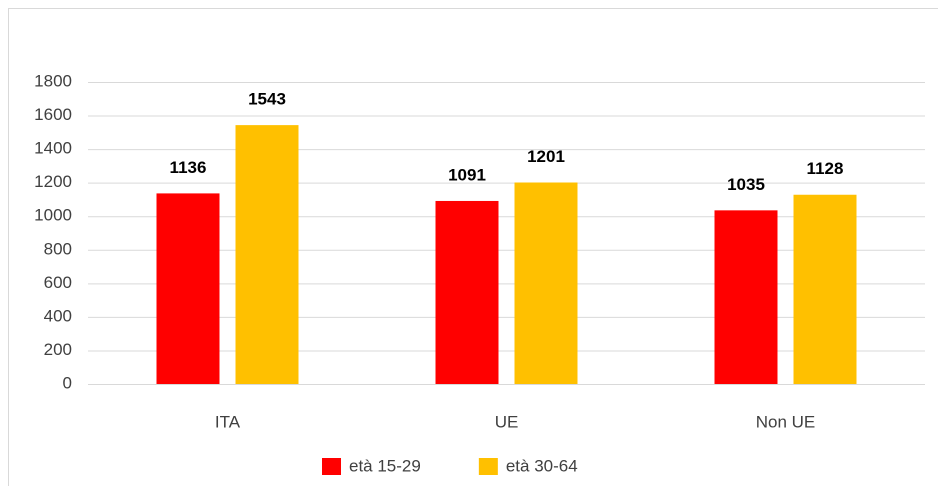  I want to click on data-label: 1035, so click(746, 184).